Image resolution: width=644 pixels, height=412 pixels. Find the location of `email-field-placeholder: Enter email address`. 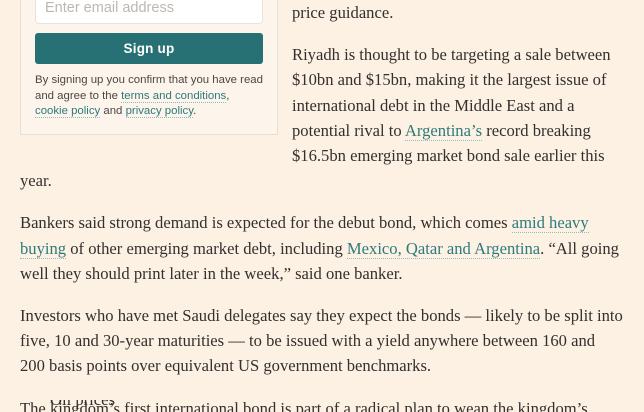

email-field-placeholder: Enter email address is located at coordinates (109, 8).